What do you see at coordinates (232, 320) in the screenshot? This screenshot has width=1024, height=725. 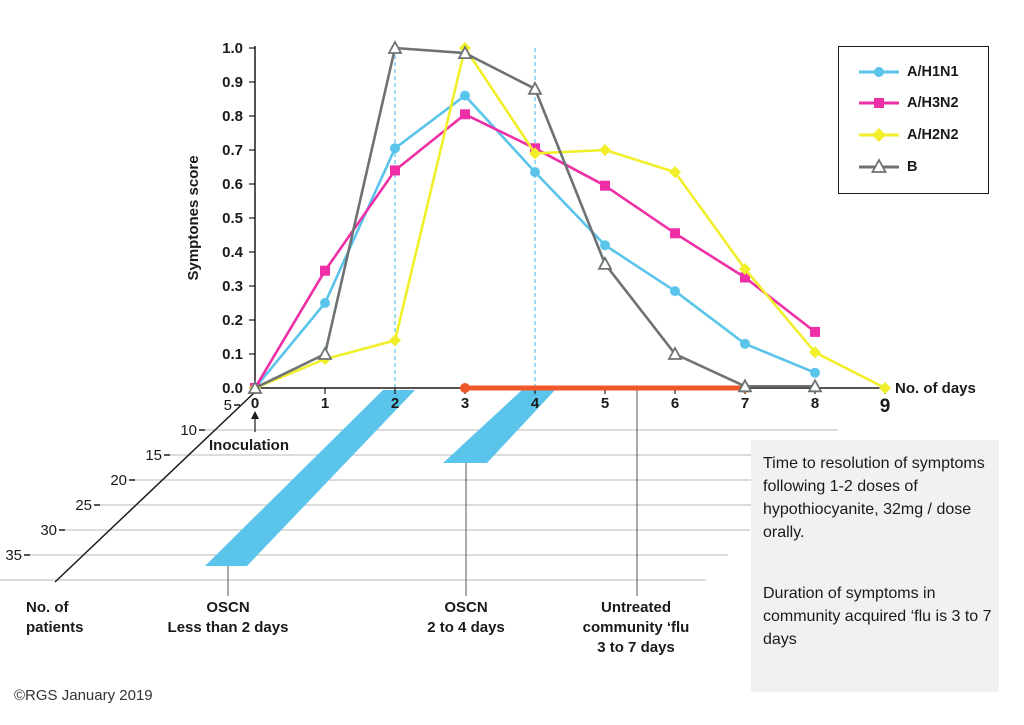 I see `y-tick-label: 0.2` at bounding box center [232, 320].